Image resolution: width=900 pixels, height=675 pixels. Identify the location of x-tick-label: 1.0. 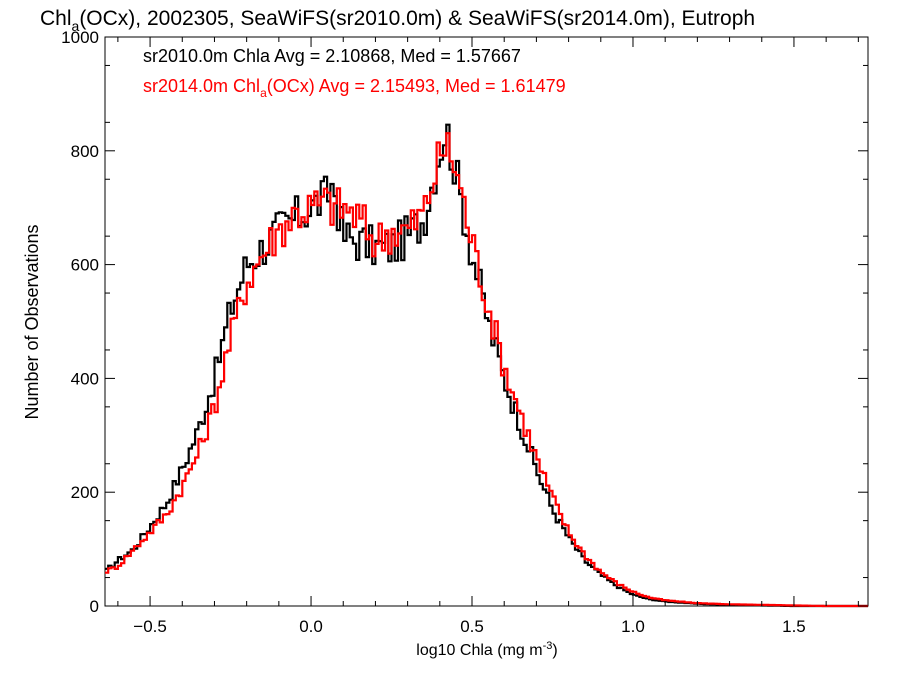
(633, 626).